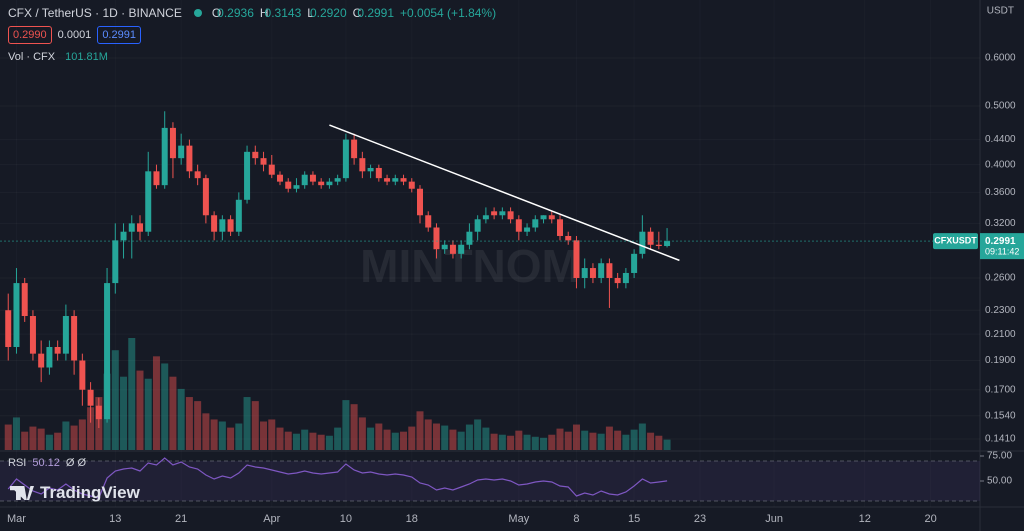 This screenshot has height=531, width=1024. What do you see at coordinates (504, 193) in the screenshot?
I see `trendline` at bounding box center [504, 193].